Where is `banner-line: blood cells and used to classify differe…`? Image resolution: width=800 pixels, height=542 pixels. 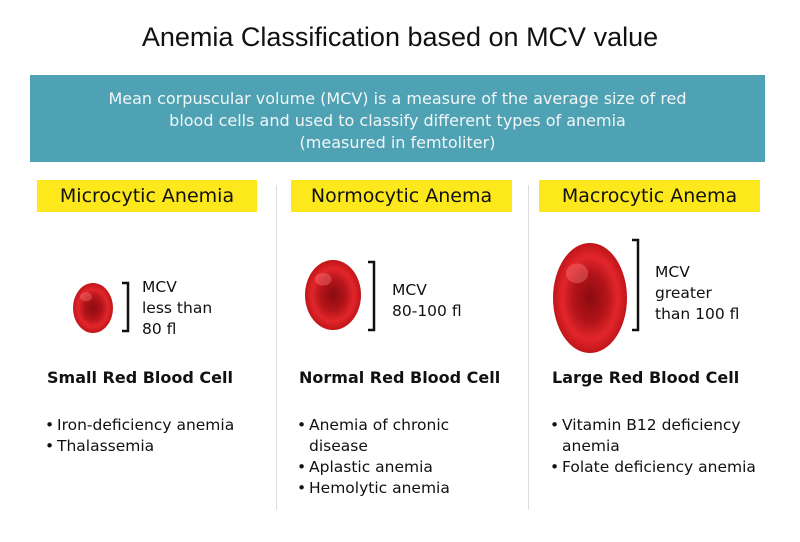
banner-line: blood cells and used to classify differe… is located at coordinates (397, 120).